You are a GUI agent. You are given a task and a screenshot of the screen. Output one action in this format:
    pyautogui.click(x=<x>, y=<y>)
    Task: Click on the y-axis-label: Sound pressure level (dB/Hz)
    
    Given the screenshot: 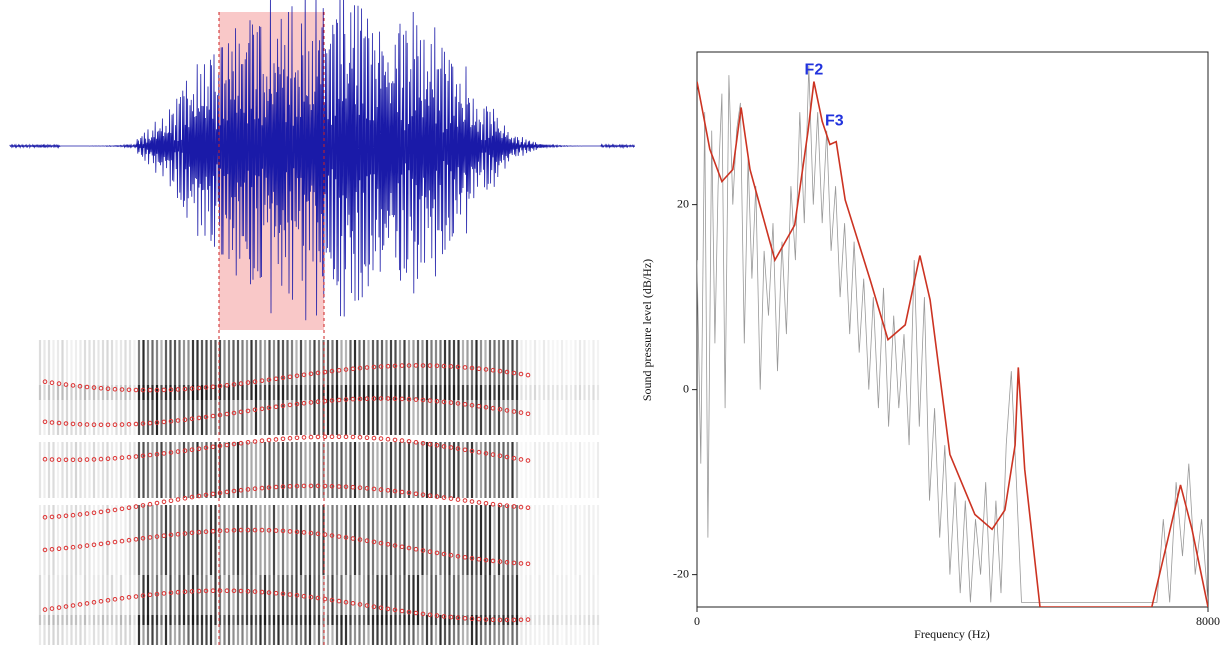 What is the action you would take?
    pyautogui.click(x=647, y=330)
    